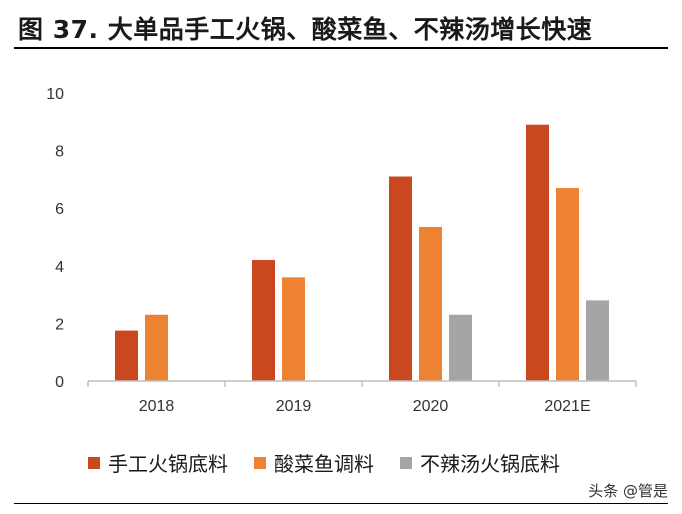  What do you see at coordinates (430, 303) in the screenshot?
I see `bar-s2-2020` at bounding box center [430, 303].